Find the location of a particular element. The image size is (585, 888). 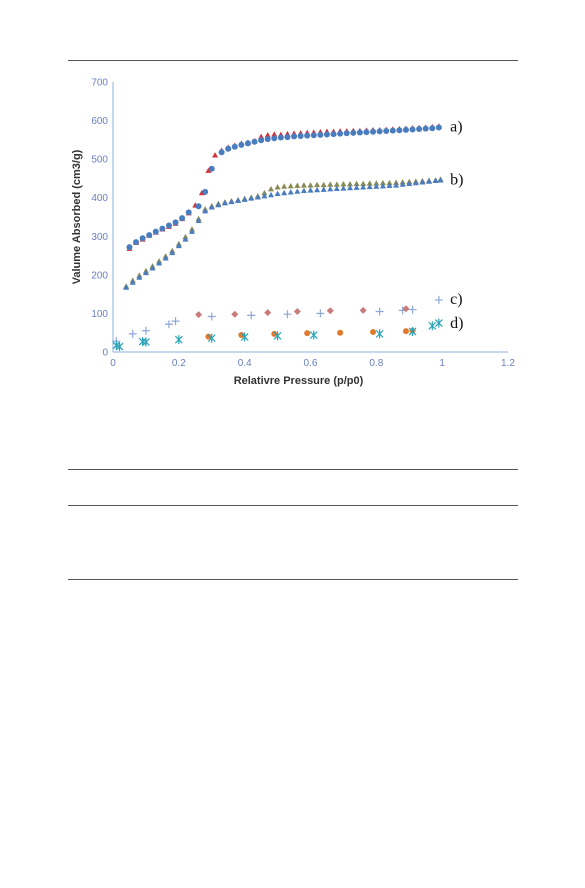

x-tick-label: 0.8 is located at coordinates (376, 363).